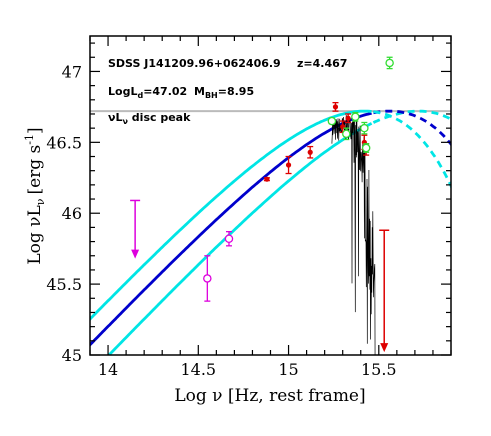 The height and width of the screenshot is (436, 491). What do you see at coordinates (322, 63) in the screenshot?
I see `redshift-label: z=4.467` at bounding box center [322, 63].